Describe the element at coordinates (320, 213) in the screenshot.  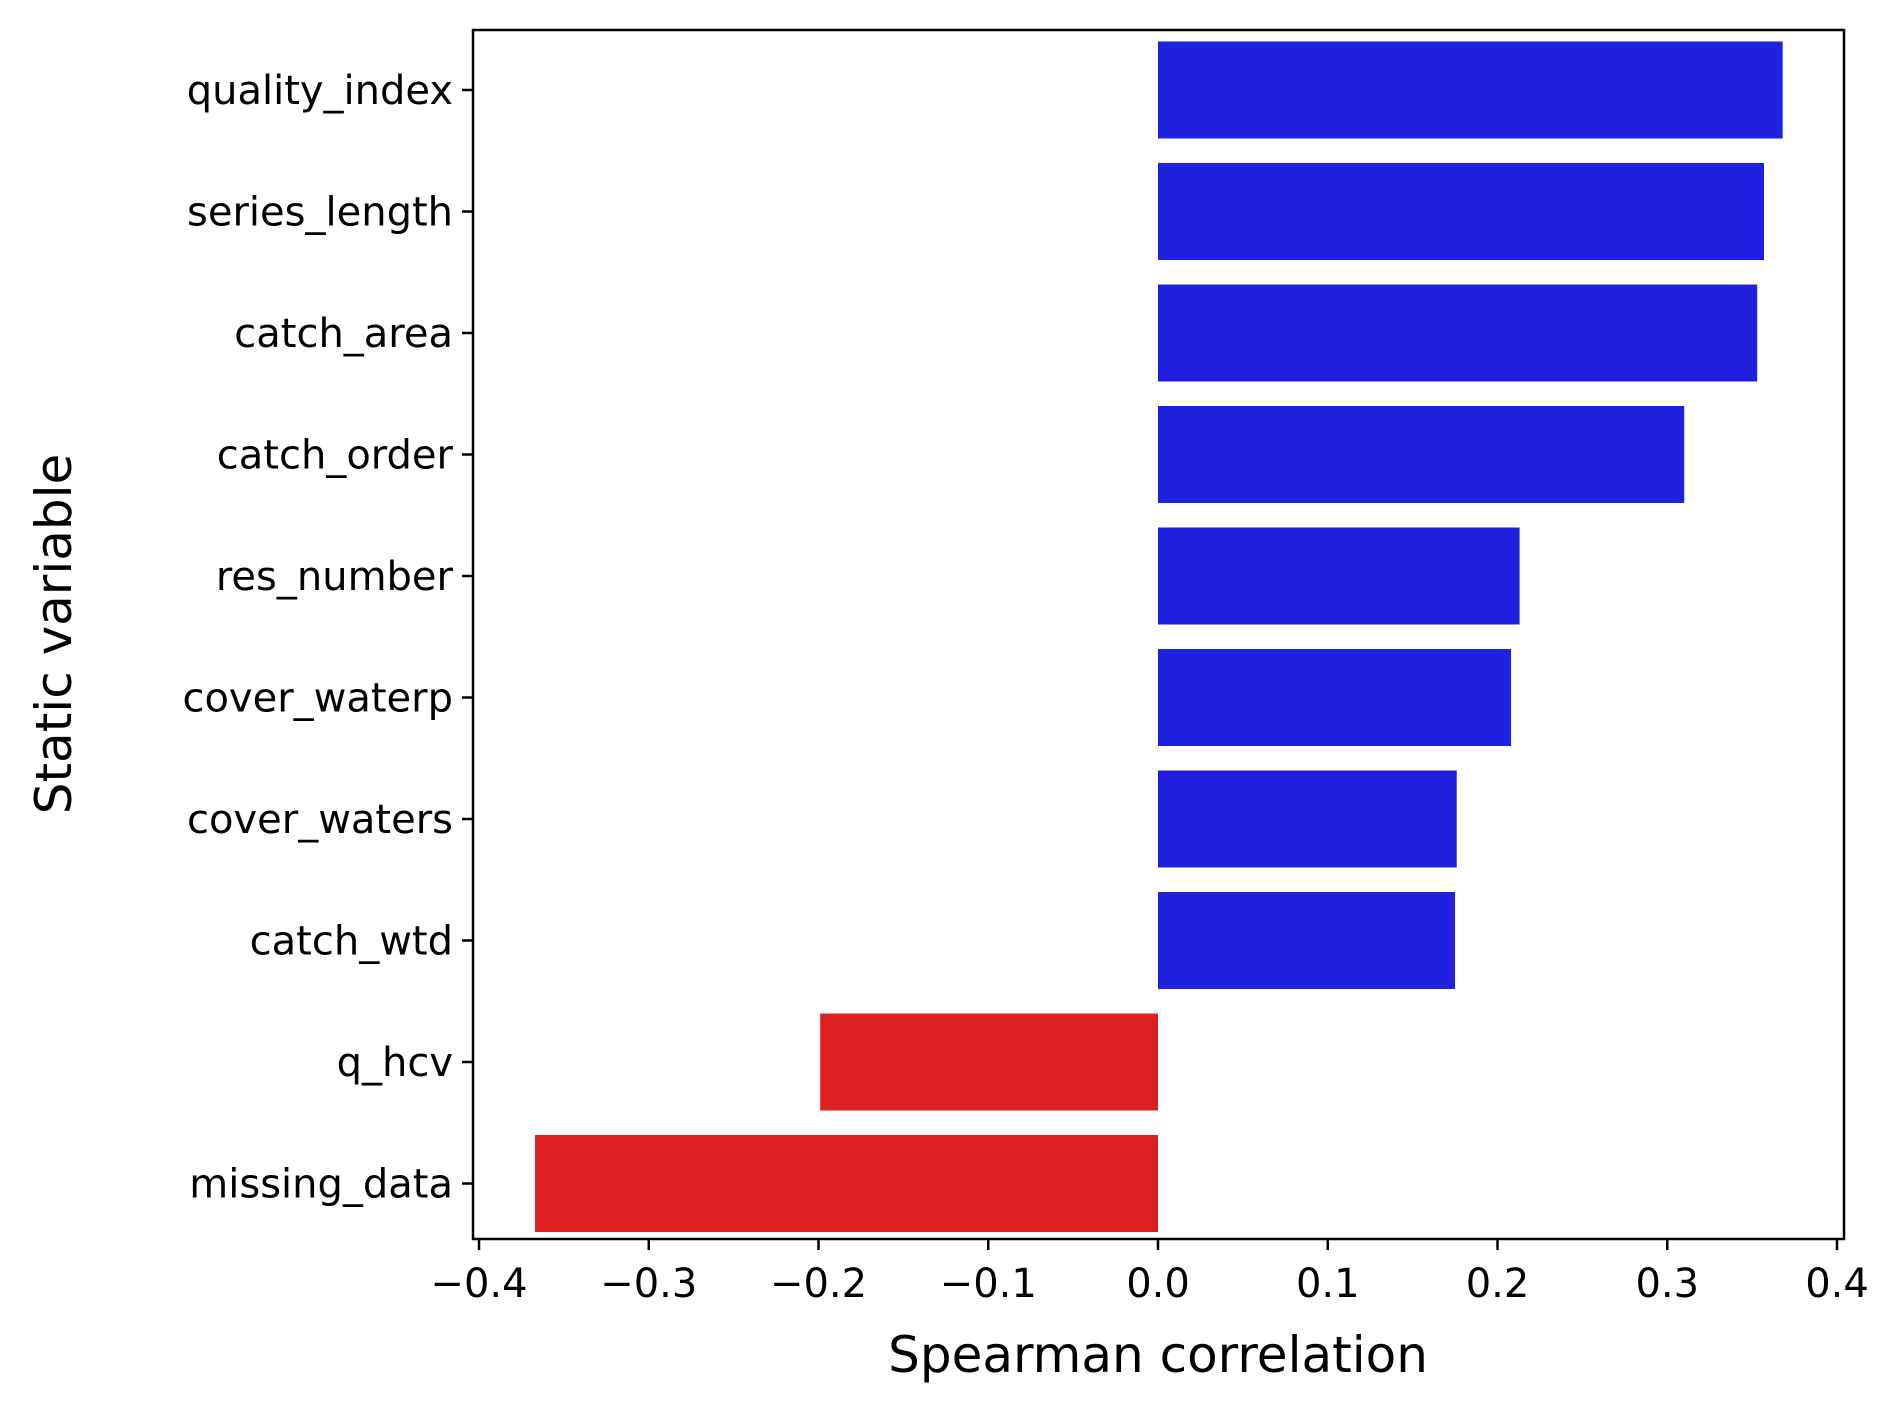
I see `y-tick-label: series_length` at that location.